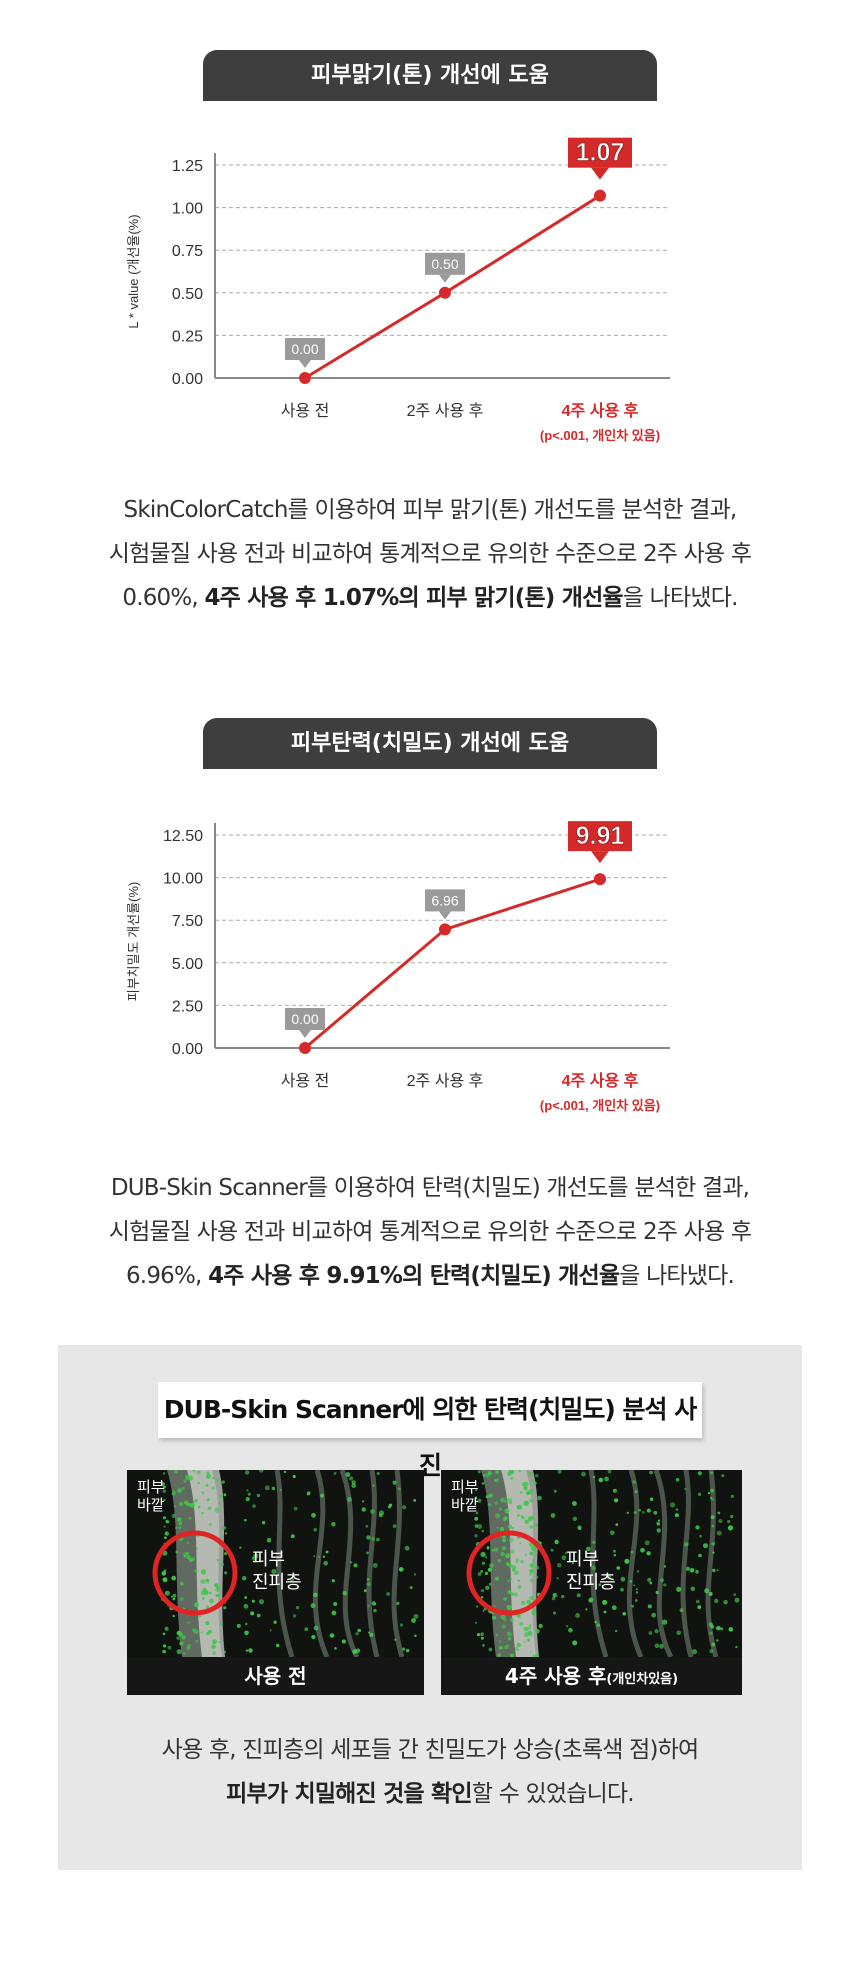  What do you see at coordinates (430, 554) in the screenshot?
I see `chart-1-desc-line2: 시험물질 사용 전과 비교하여 통계적으로 유의한 수준으로 2주 사용 후` at bounding box center [430, 554].